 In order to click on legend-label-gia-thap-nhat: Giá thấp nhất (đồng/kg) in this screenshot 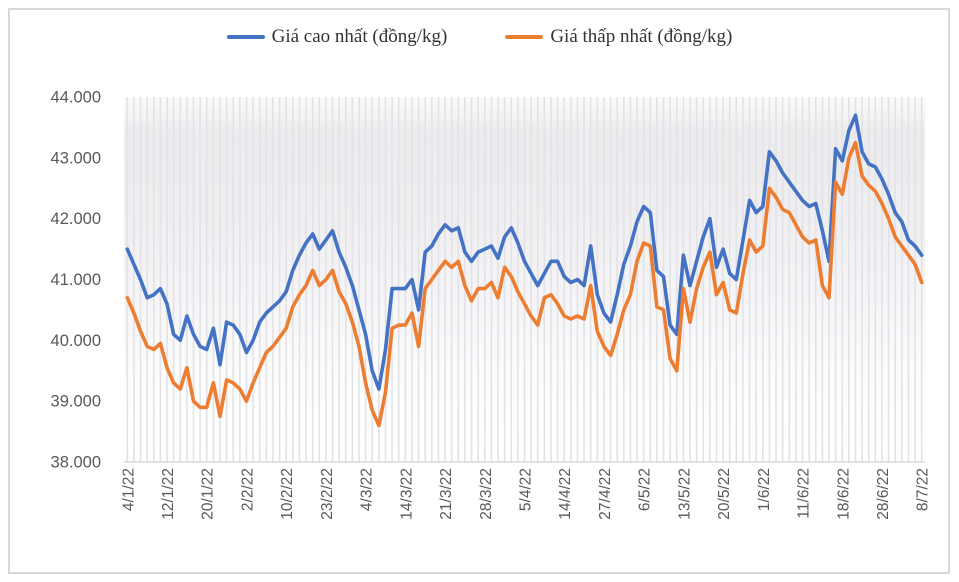, I will do `click(641, 36)`.